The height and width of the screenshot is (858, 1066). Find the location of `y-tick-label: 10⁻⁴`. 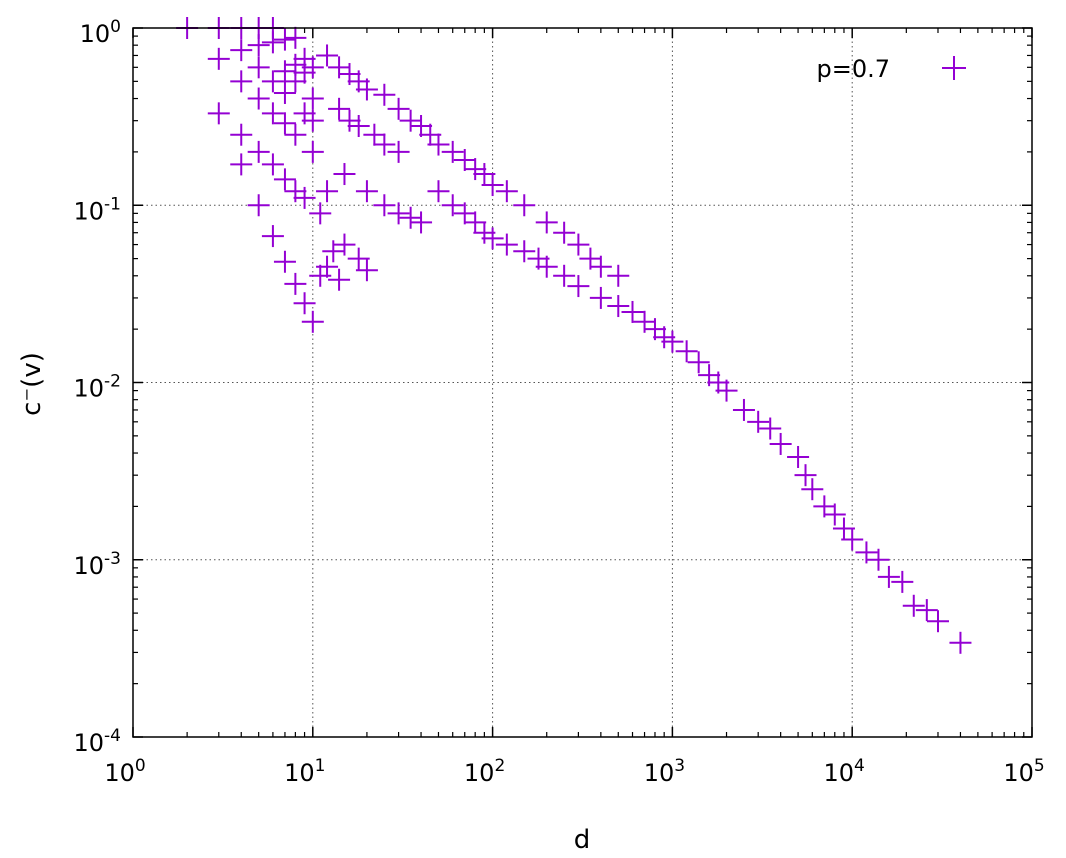

y-tick-label: 10⁻⁴ is located at coordinates (98, 741).